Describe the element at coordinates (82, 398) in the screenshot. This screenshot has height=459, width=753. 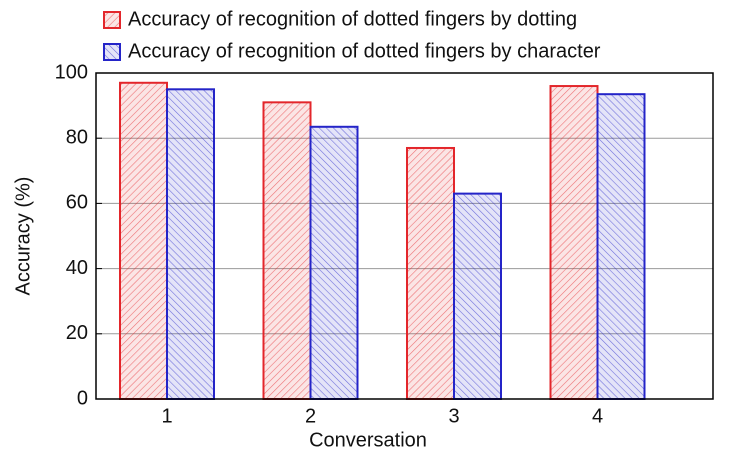
I see `y-tick-label: 0` at that location.